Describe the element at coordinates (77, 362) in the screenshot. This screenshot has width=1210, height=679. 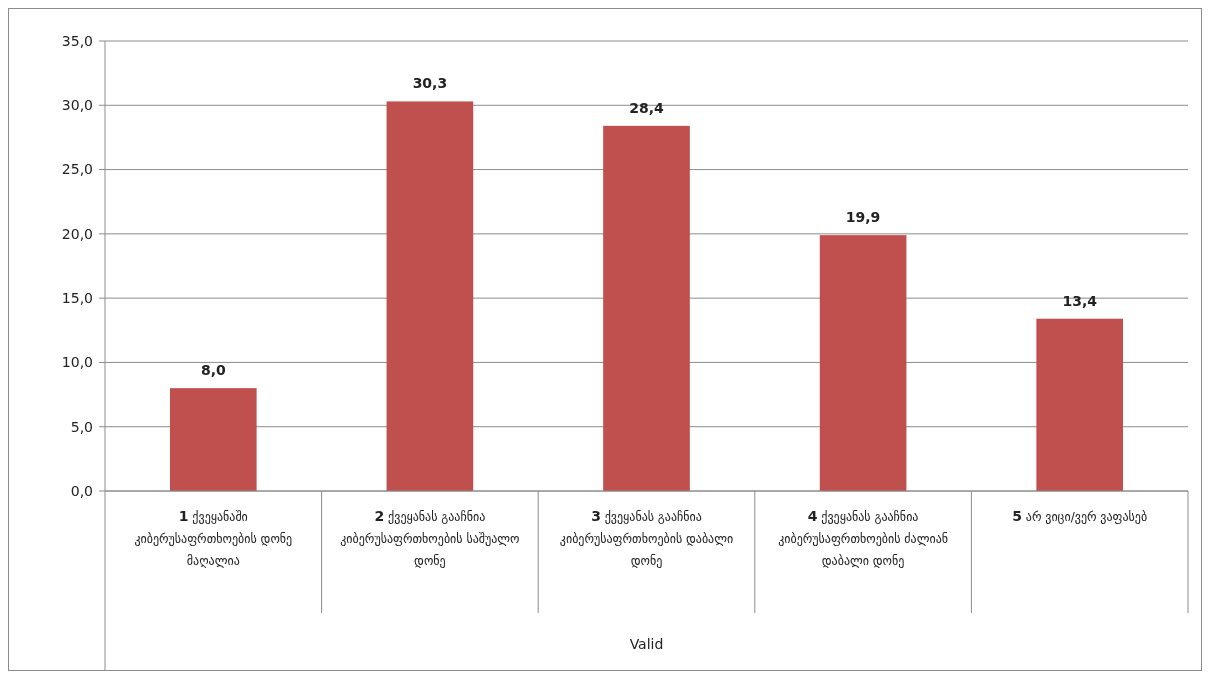
I see `y-tick-label: 10,0` at that location.